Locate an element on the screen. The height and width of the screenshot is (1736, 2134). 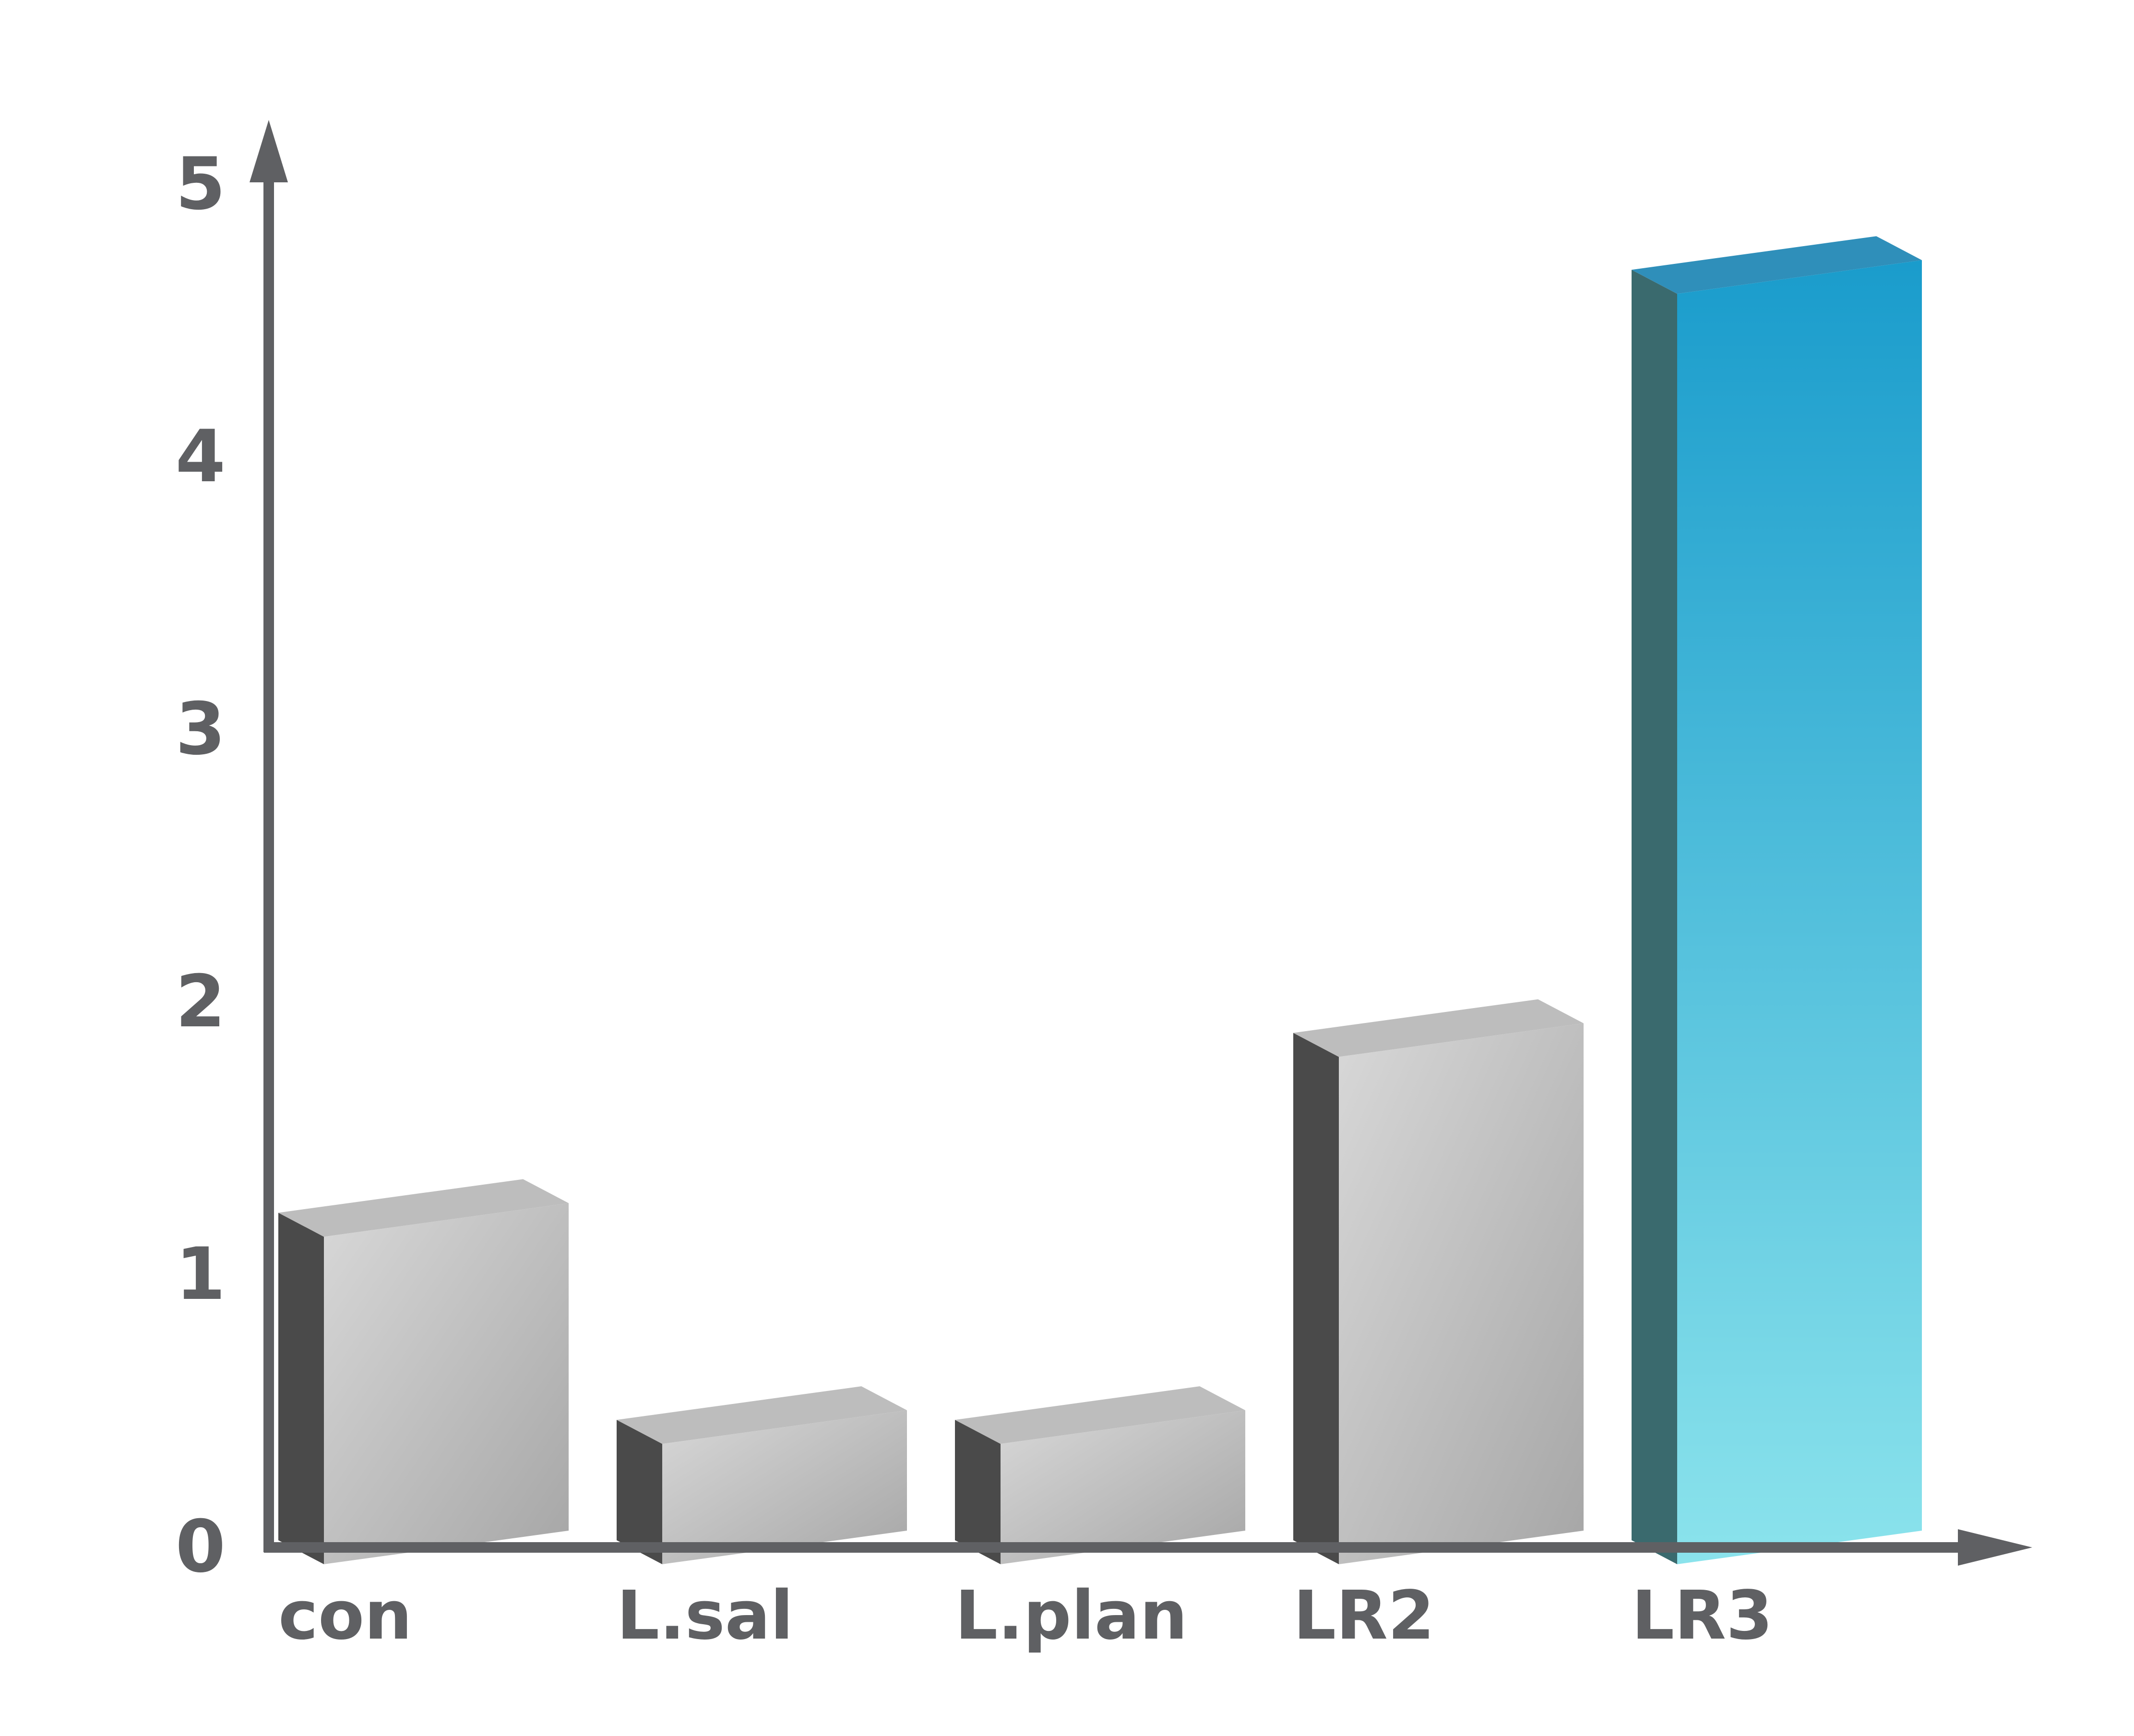
y-tick-label: 4 is located at coordinates (201, 457).